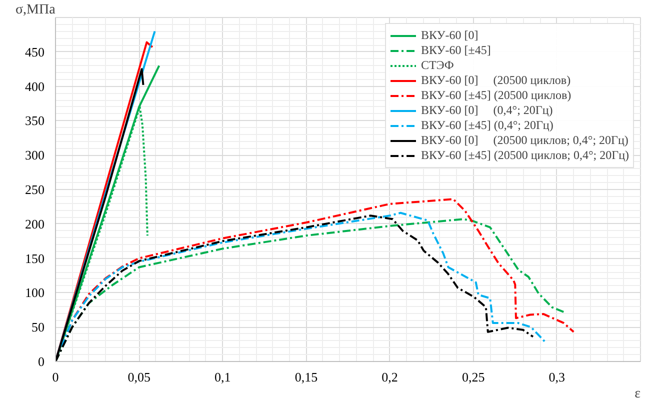 Image resolution: width=662 pixels, height=401 pixels. Describe the element at coordinates (34, 189) in the screenshot. I see `y-tick-label: 250` at that location.